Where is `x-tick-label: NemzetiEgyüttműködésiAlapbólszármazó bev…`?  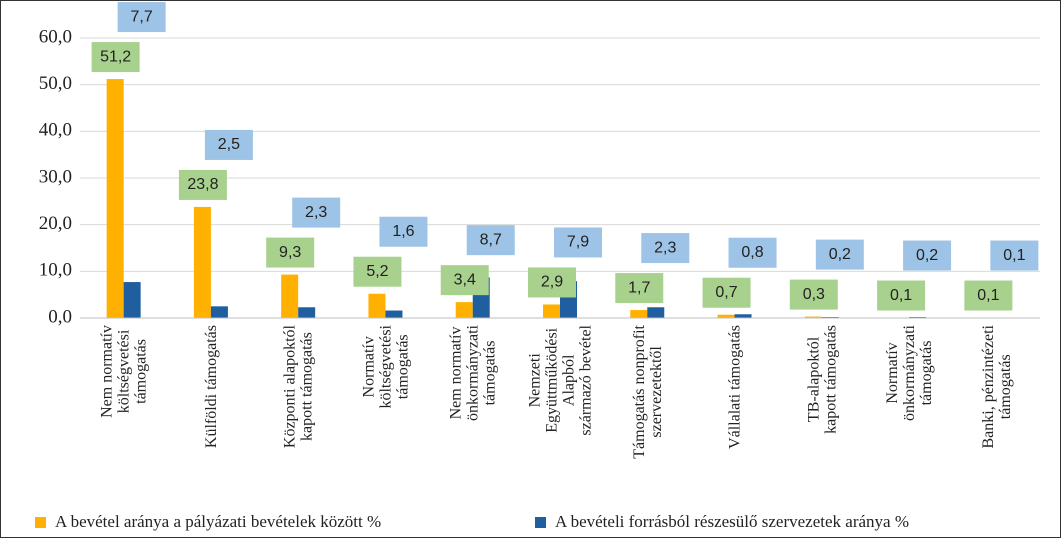 x-tick-label: NemzetiEgyüttműködésiAlapbólszármazó bev… is located at coordinates (561, 379).